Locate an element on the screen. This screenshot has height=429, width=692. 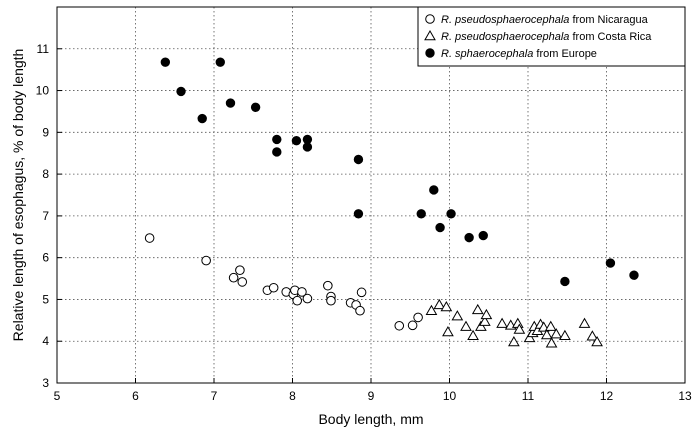
y-tick-label: 10 is located at coordinates (43, 91).